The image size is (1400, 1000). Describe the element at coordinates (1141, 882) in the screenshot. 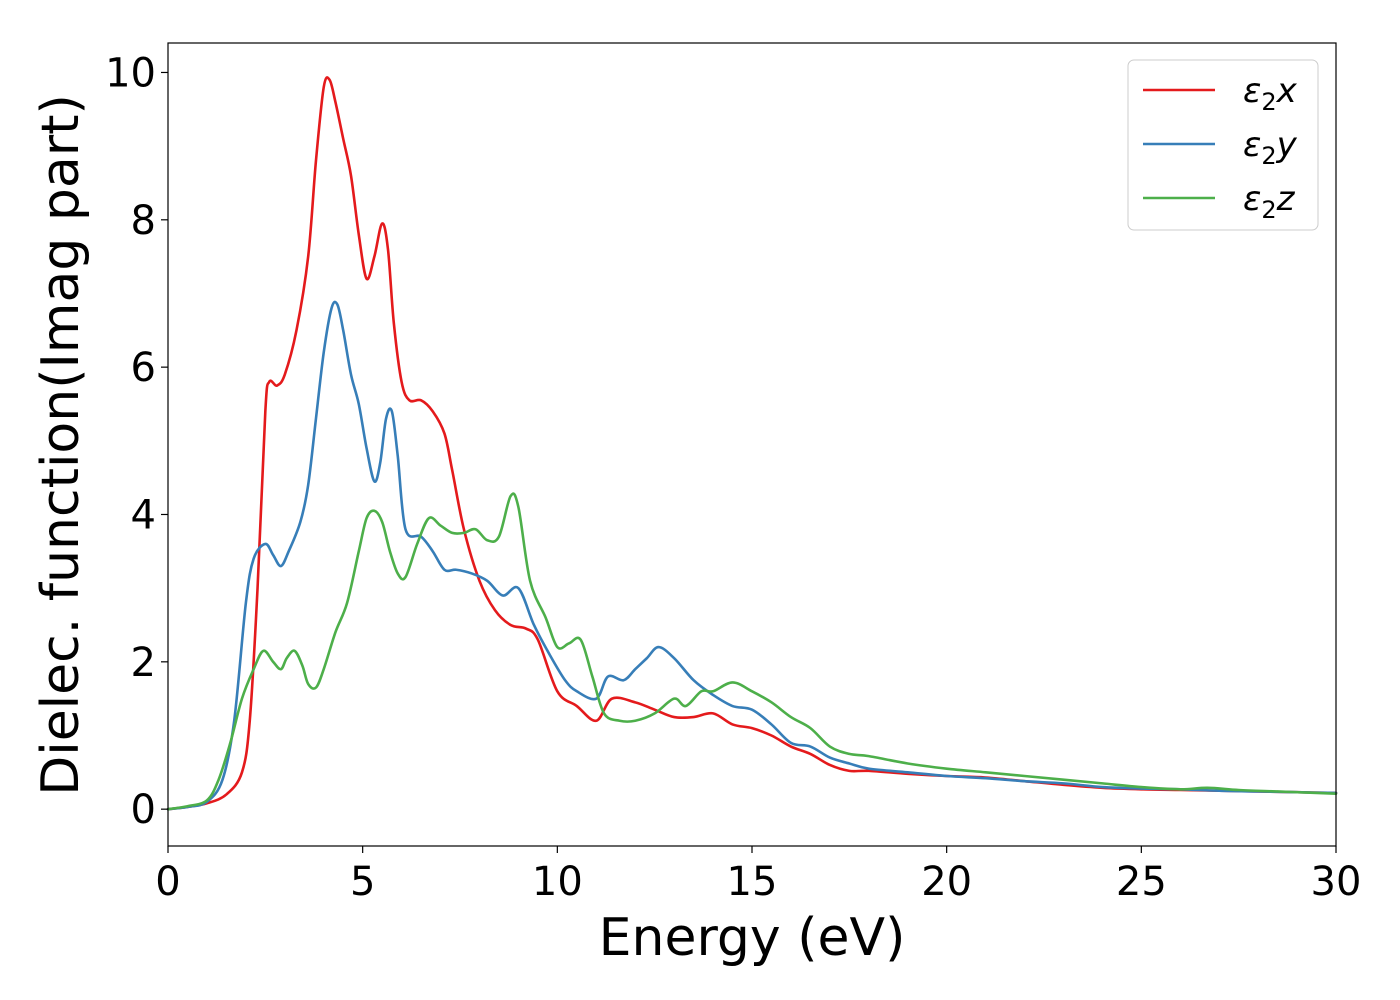

I see `x-tick-label: 25` at that location.